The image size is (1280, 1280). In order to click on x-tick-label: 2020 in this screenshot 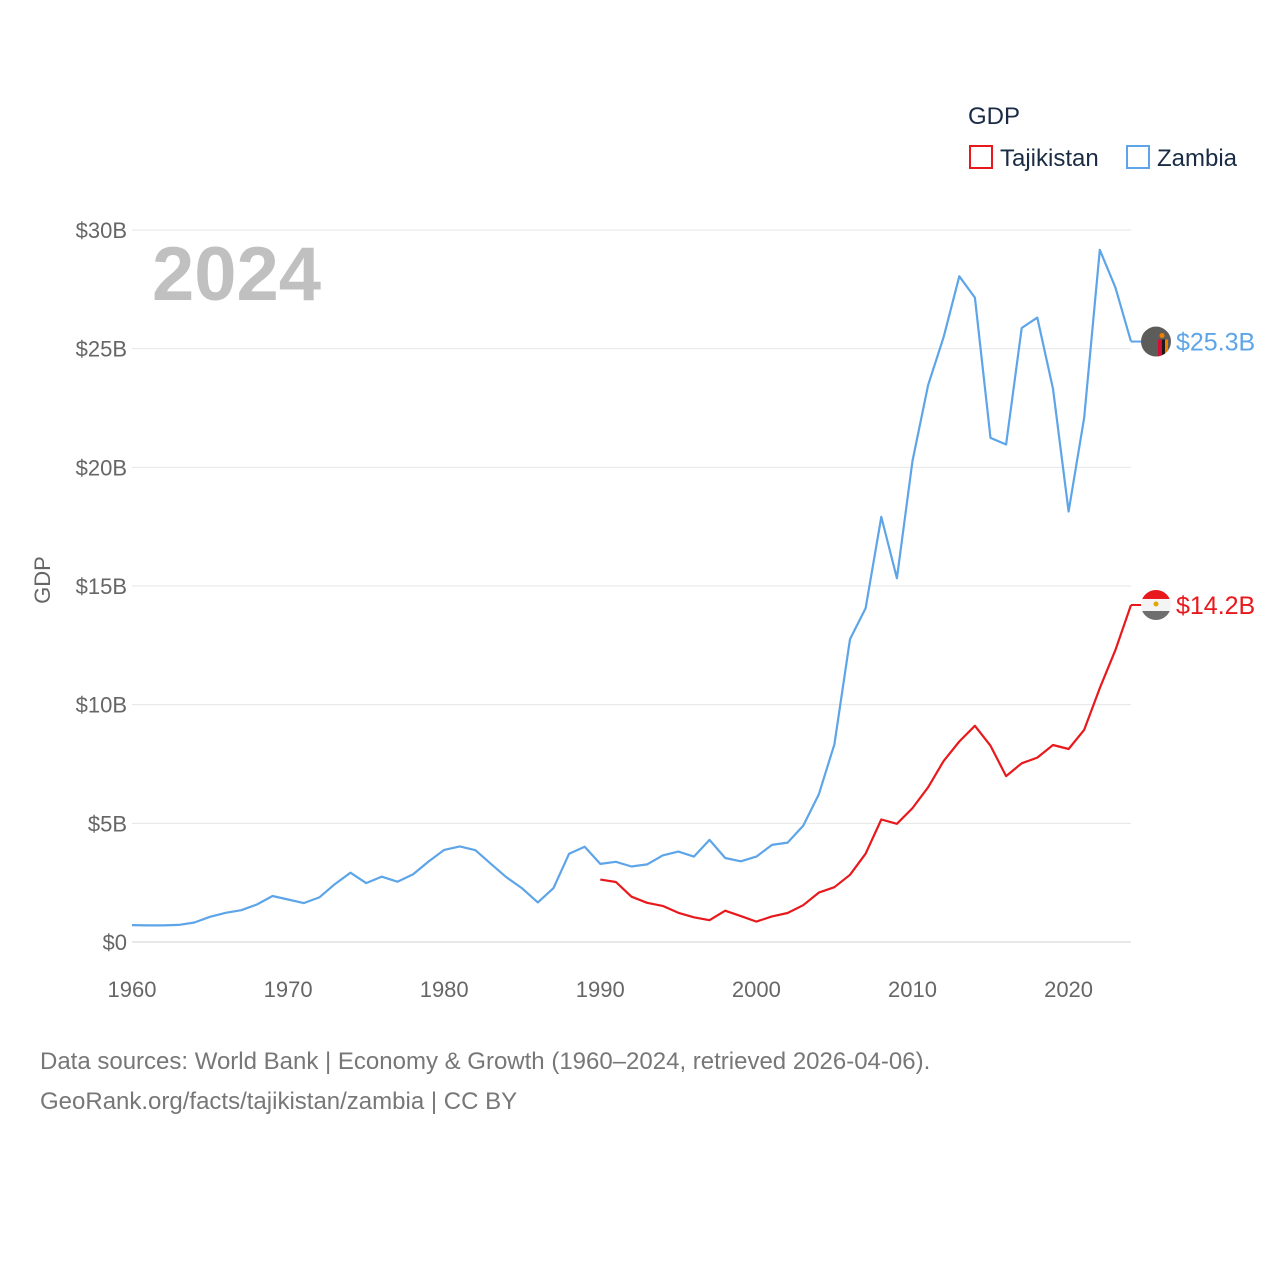, I will do `click(1068, 989)`.